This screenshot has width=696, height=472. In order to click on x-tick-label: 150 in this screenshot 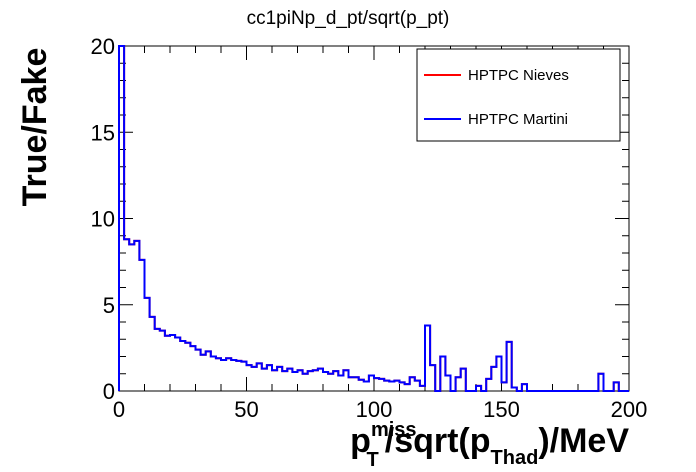, I will do `click(501, 409)`.